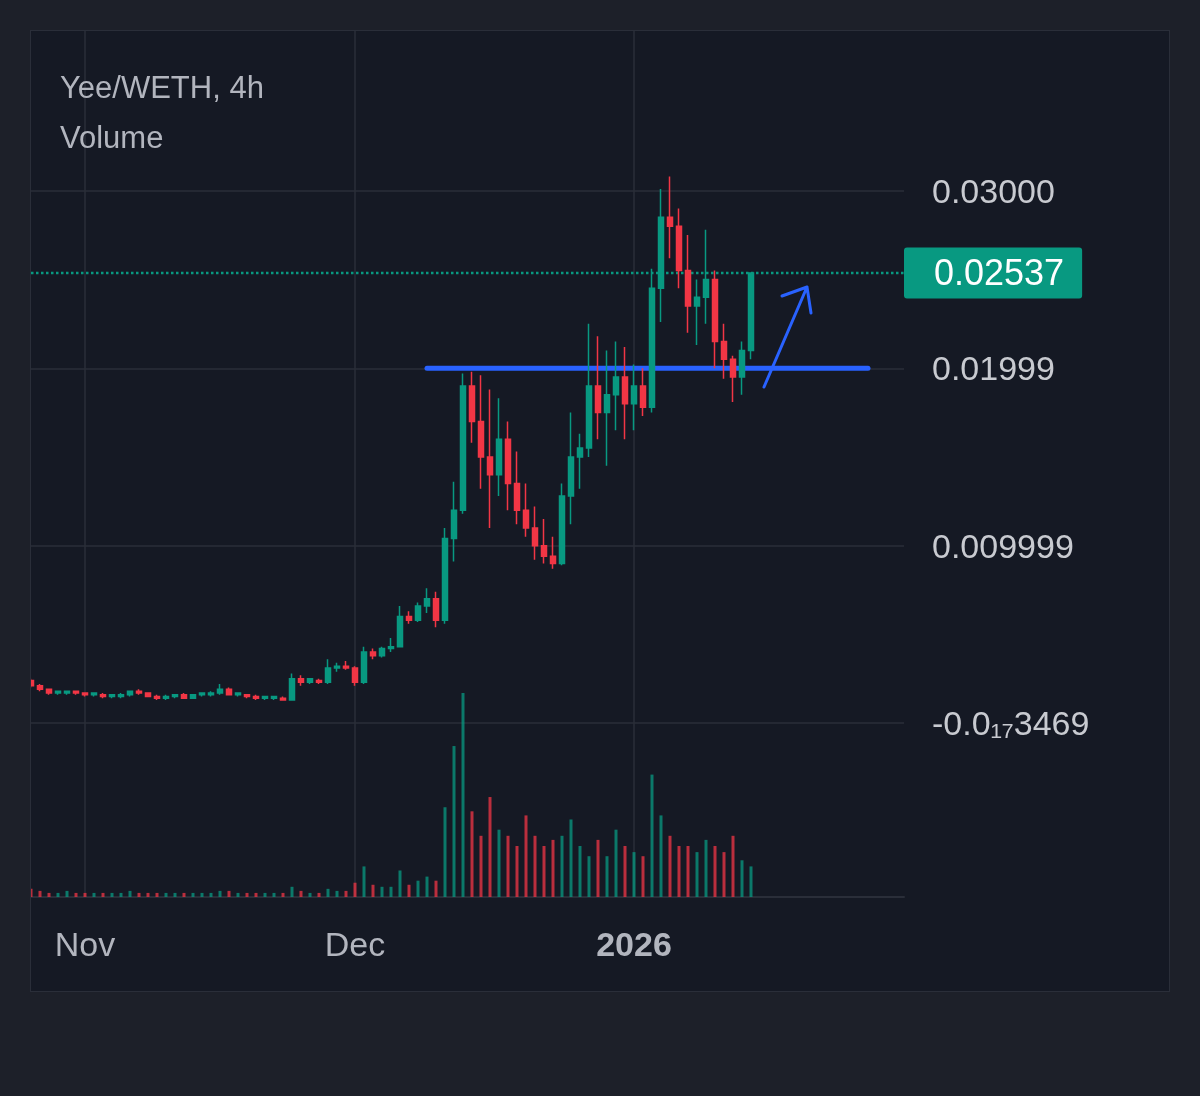 The width and height of the screenshot is (1200, 1096). Describe the element at coordinates (993, 368) in the screenshot. I see `y-tick-label: 0.01999` at that location.